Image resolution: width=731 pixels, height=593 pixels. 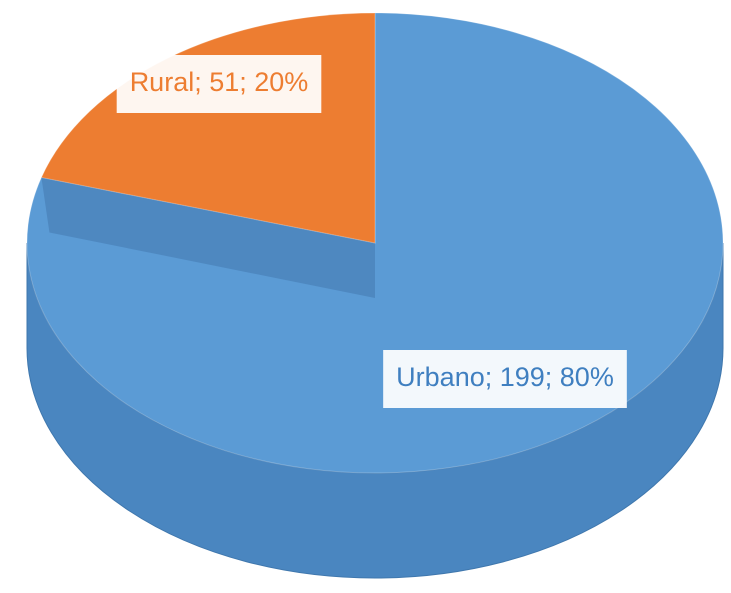 I want to click on data-label: Rural; 51; 20%, so click(x=219, y=82).